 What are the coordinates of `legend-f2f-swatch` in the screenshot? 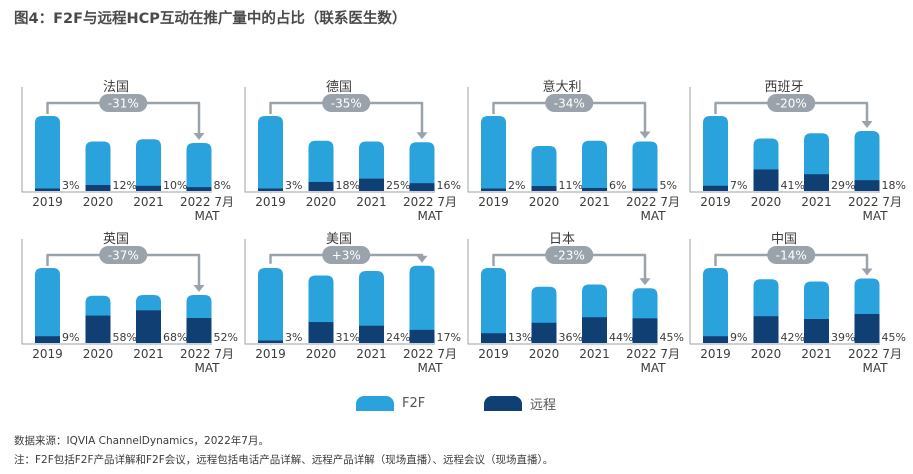 It's located at (375, 403).